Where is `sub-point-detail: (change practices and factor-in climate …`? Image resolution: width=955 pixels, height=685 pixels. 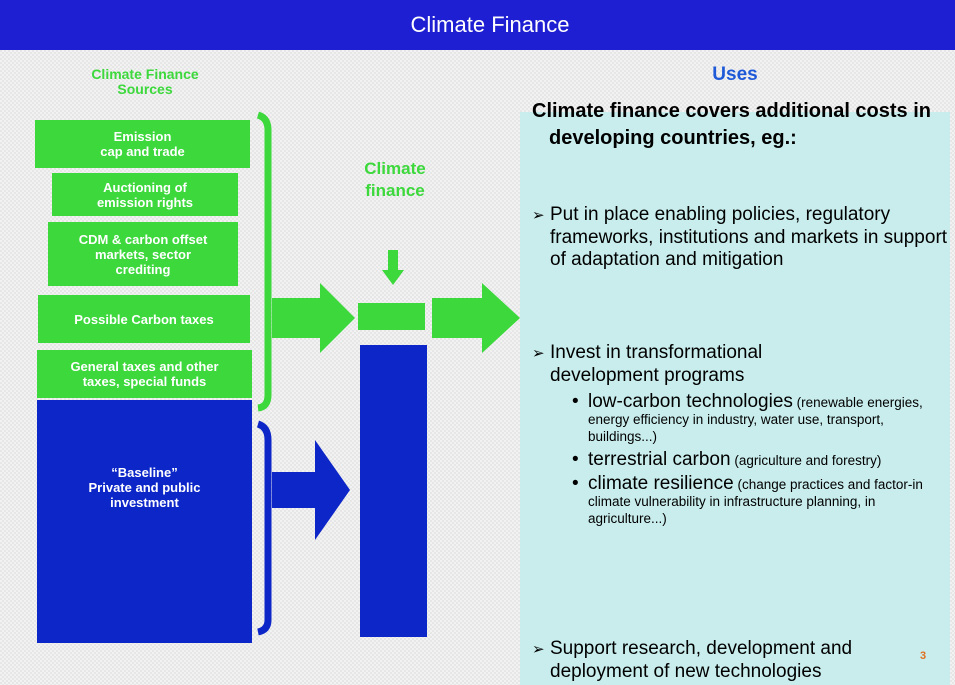
sub-point-detail: (change practices and factor-in climate … is located at coordinates (755, 501).